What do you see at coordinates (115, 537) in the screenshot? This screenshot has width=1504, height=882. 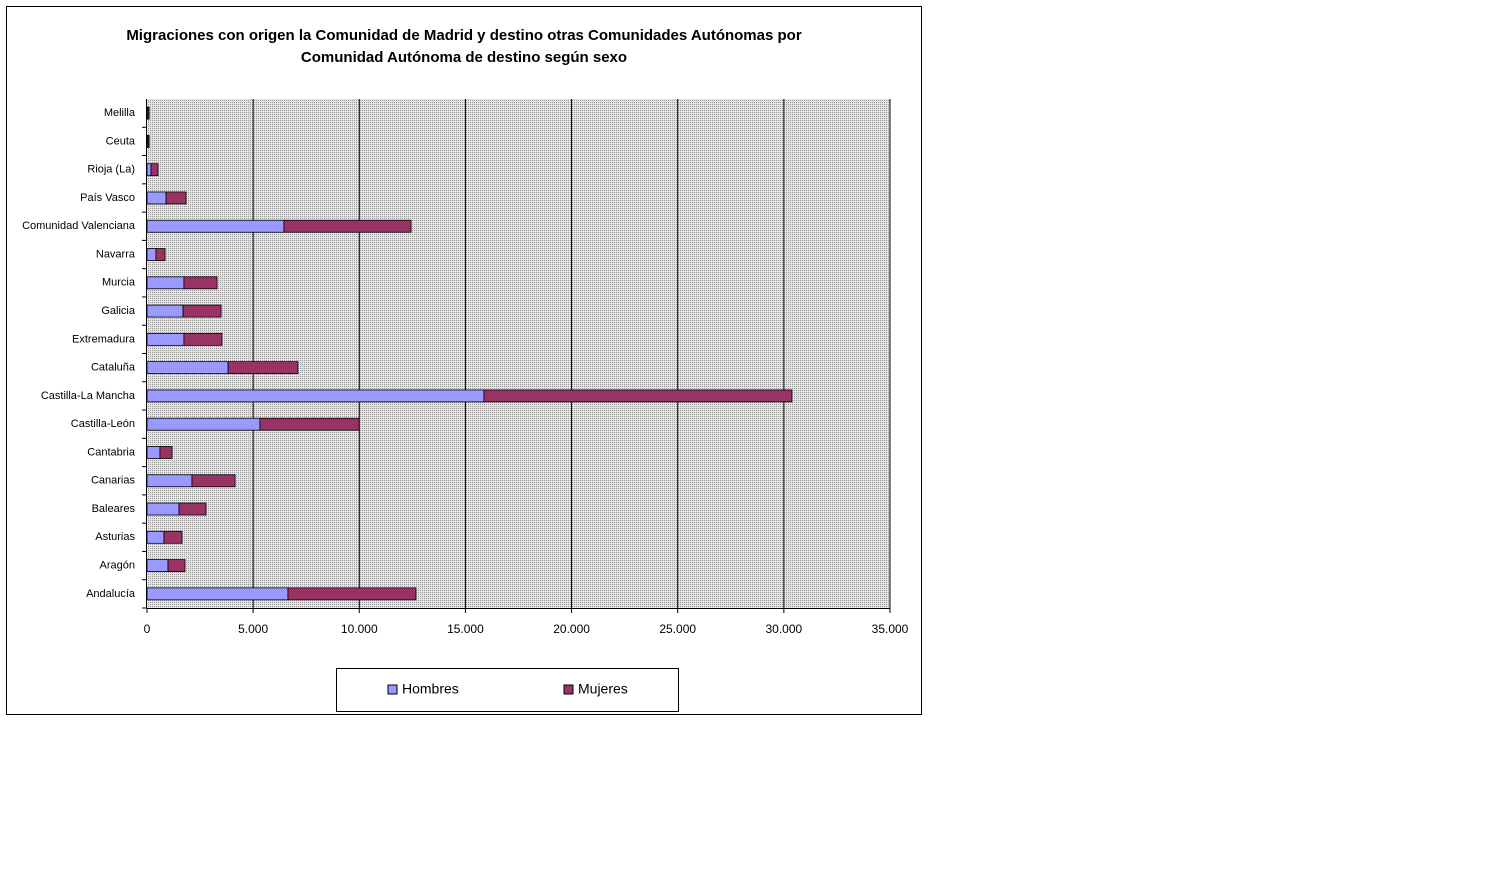 I see `y-tick-label: Asturias` at bounding box center [115, 537].